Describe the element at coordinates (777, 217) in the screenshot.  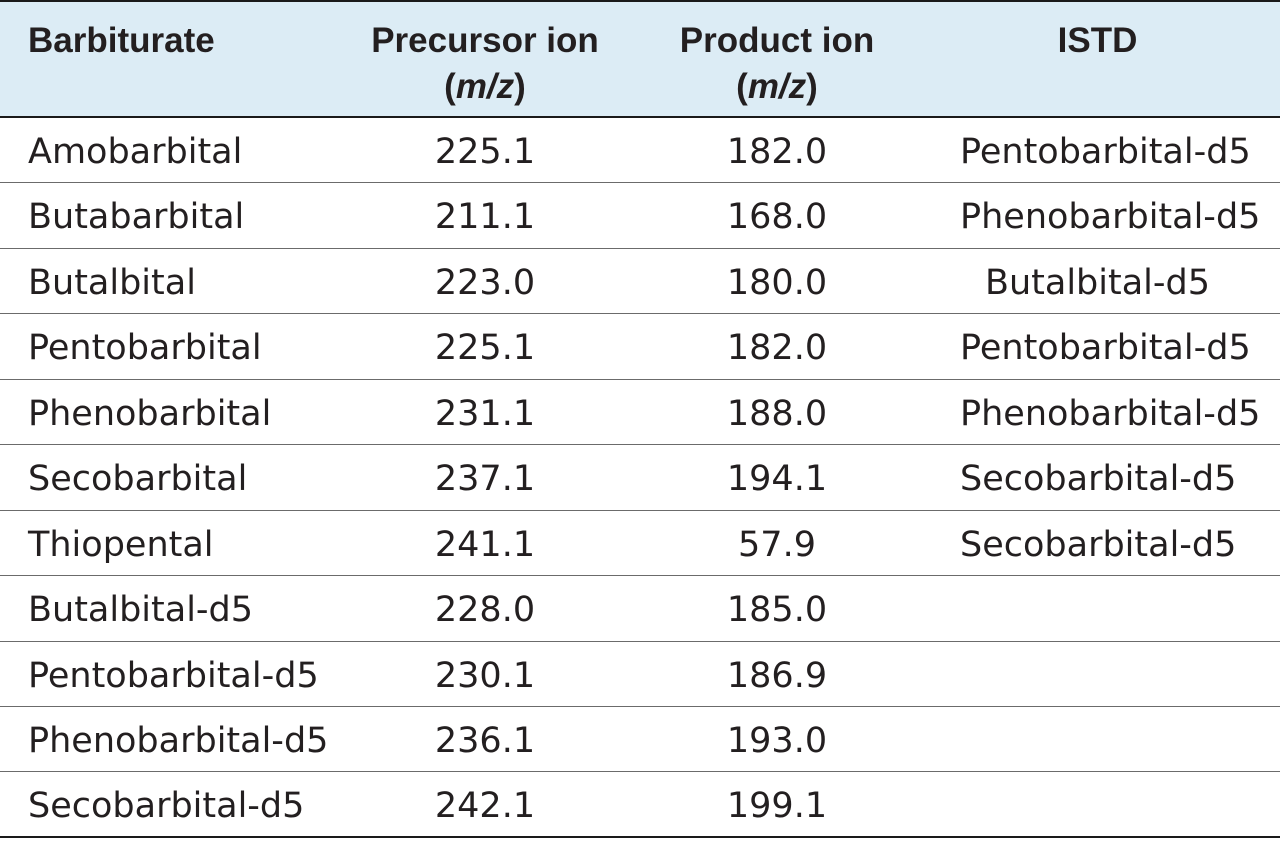
I see `cell-product: 168.0` at that location.